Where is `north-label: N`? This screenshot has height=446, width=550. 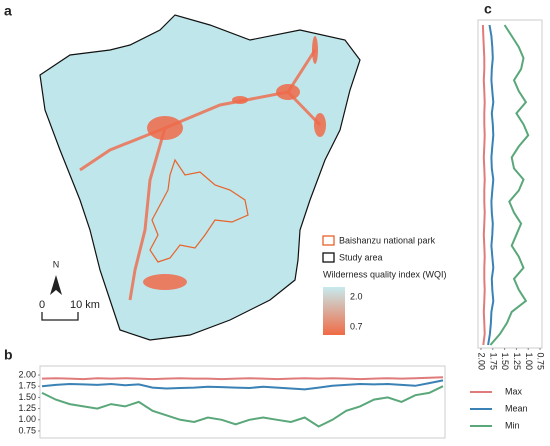 north-label: N is located at coordinates (56, 264).